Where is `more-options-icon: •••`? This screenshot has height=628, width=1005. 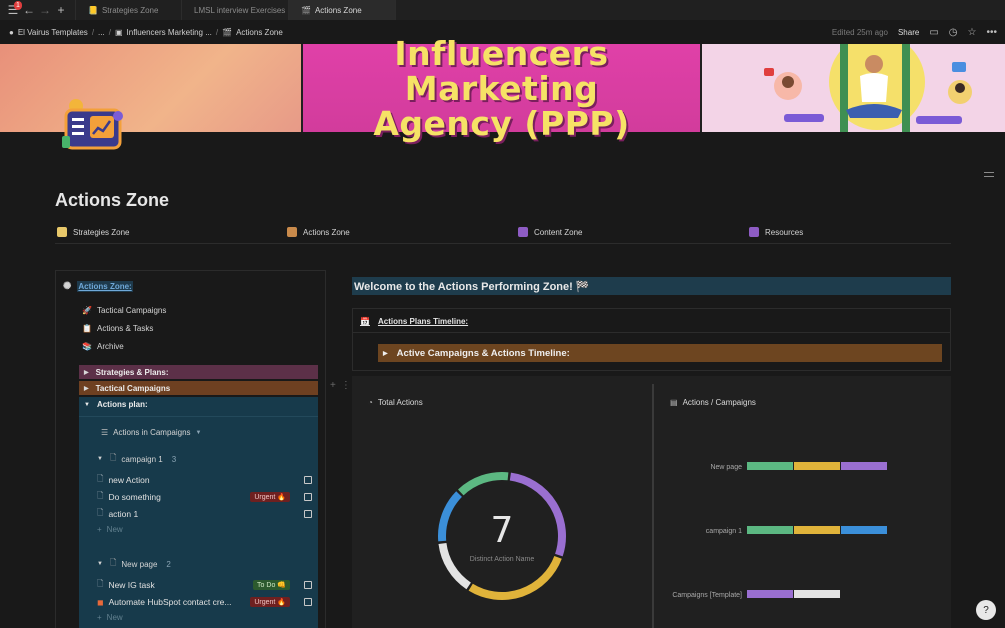
more-options-icon: ••• is located at coordinates (991, 32).